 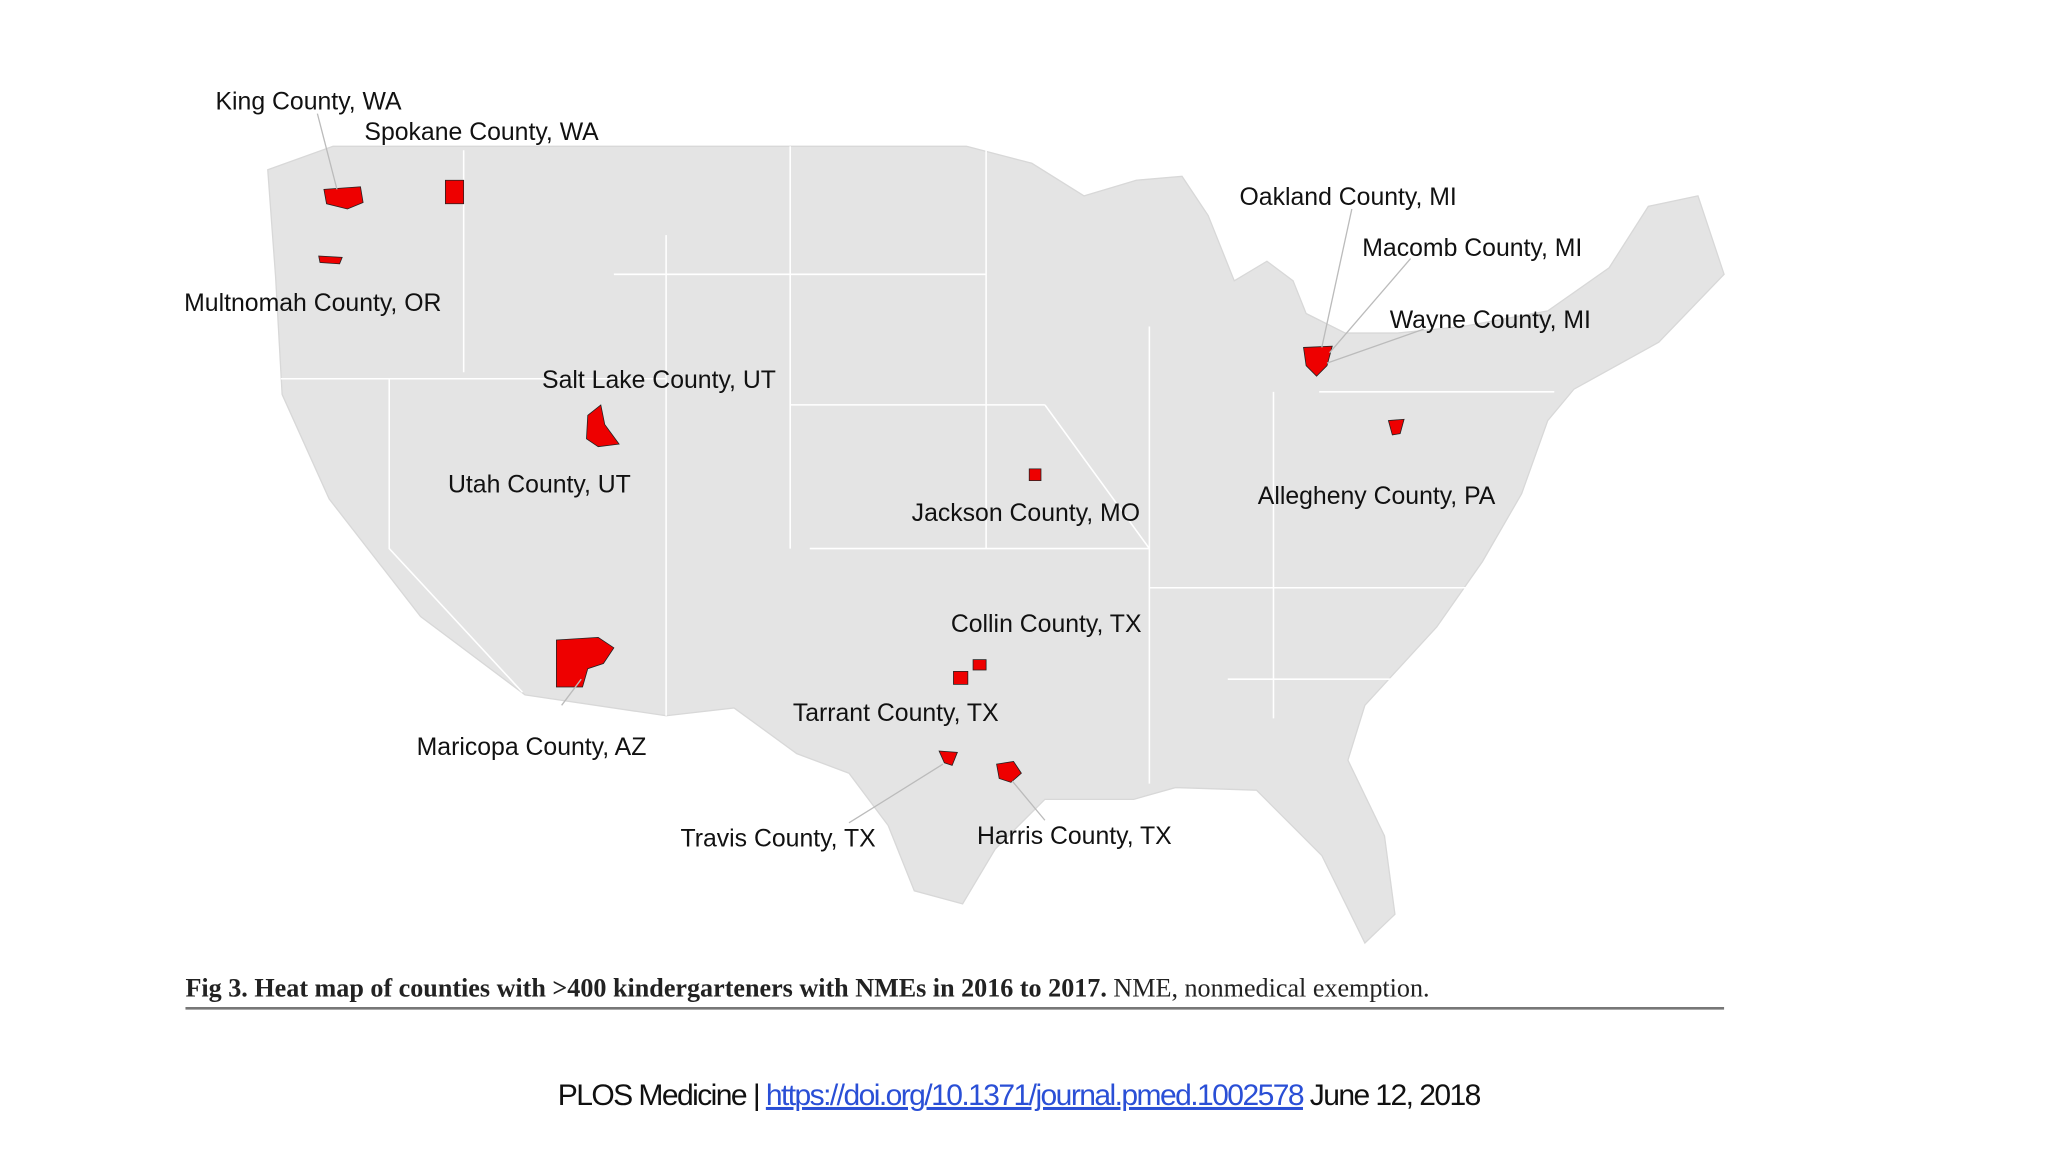 I want to click on footer-date: June 12, 2018, so click(x=1395, y=1095).